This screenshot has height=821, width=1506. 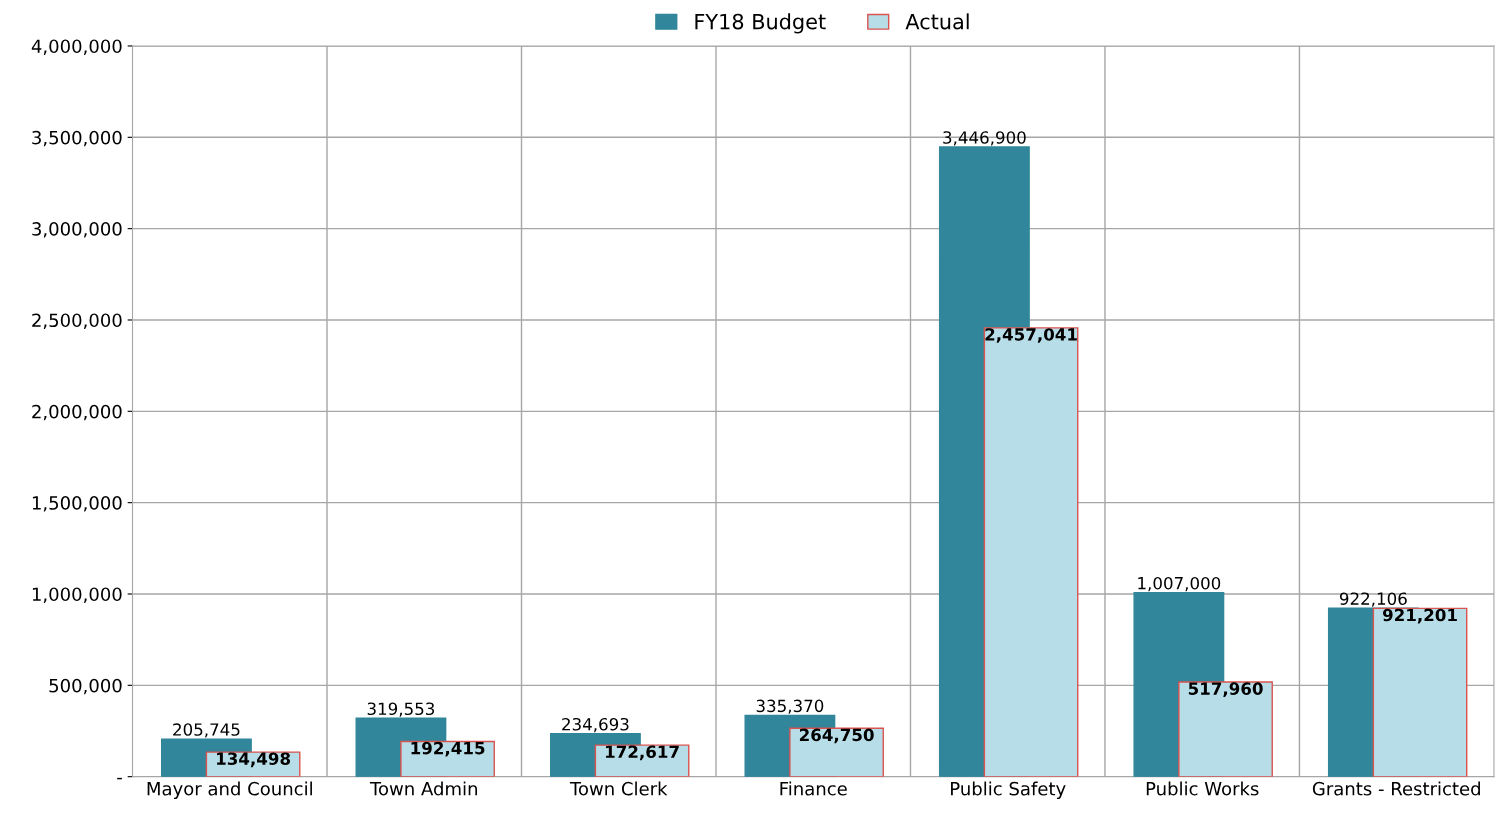 What do you see at coordinates (77, 230) in the screenshot?
I see `y-tick-label: 3,000,000` at bounding box center [77, 230].